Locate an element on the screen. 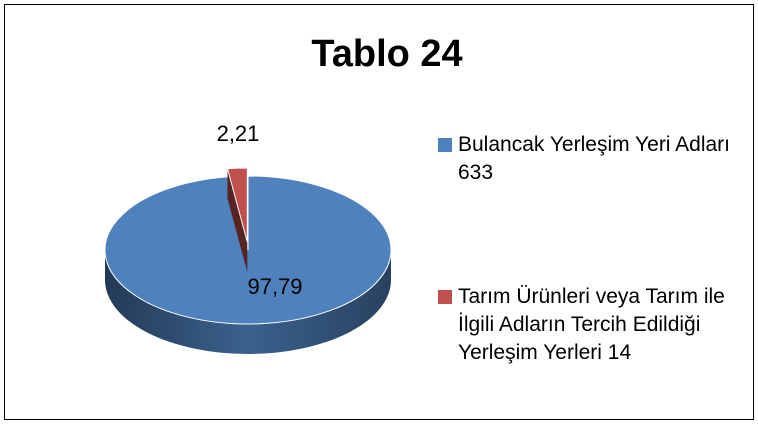 The image size is (758, 425). data-label: 97,79 is located at coordinates (274, 286).